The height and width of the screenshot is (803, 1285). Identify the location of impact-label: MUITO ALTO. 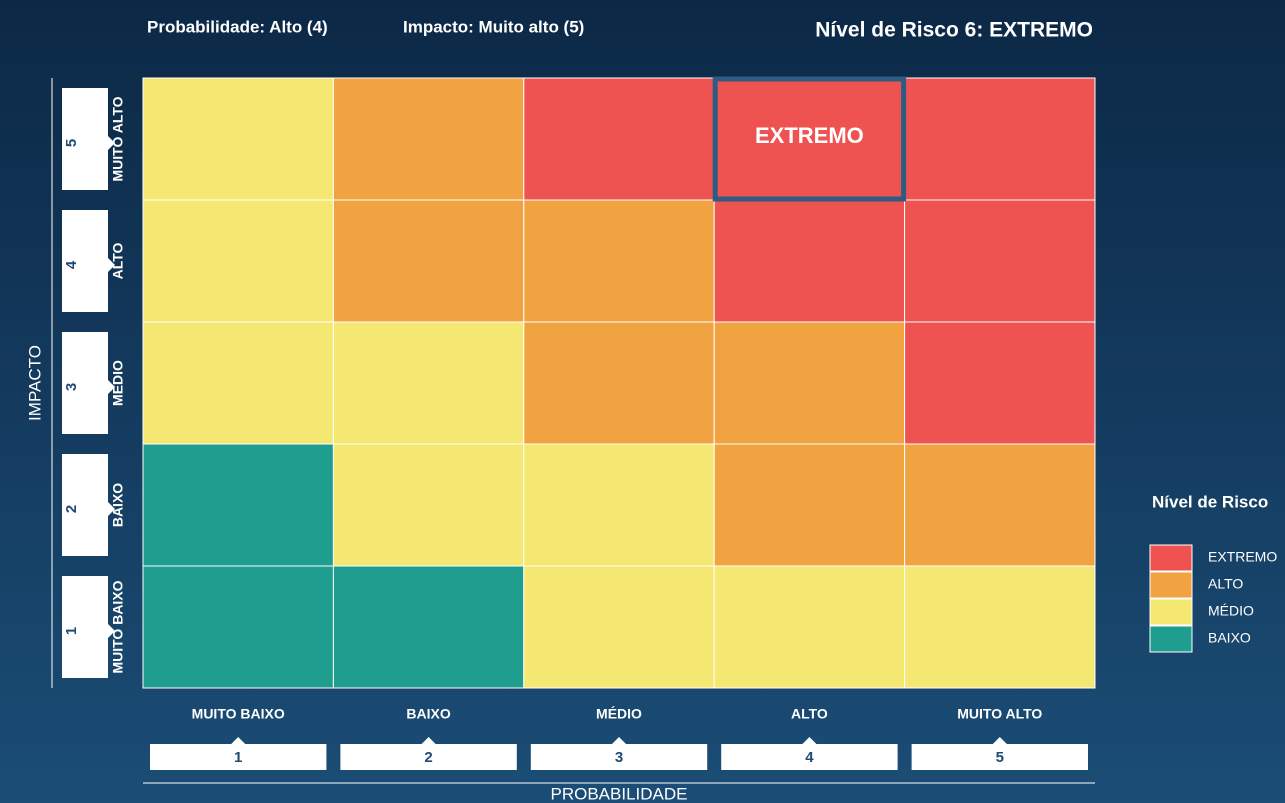
(118, 138).